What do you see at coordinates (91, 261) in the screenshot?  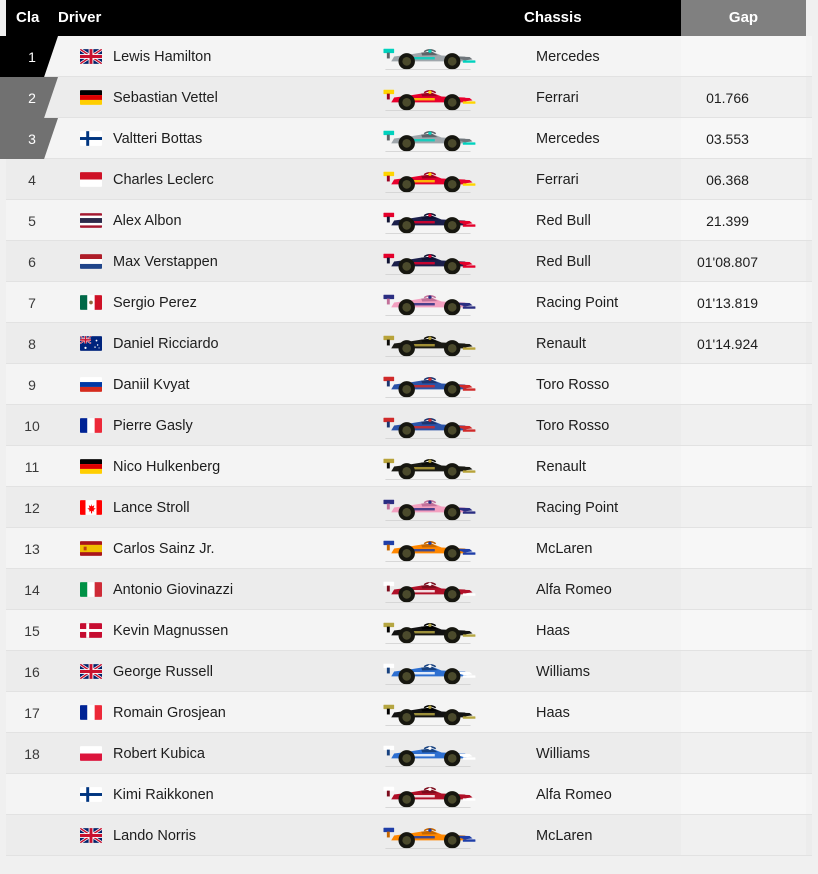 I see `flag-nl-icon` at bounding box center [91, 261].